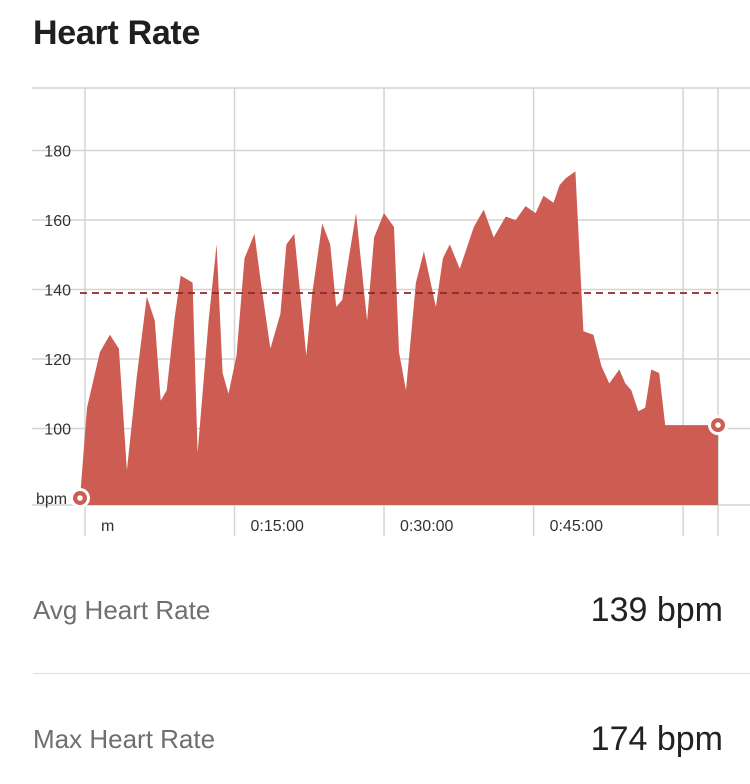  Describe the element at coordinates (57, 221) in the screenshot. I see `y-tick-label-160: 160` at that location.